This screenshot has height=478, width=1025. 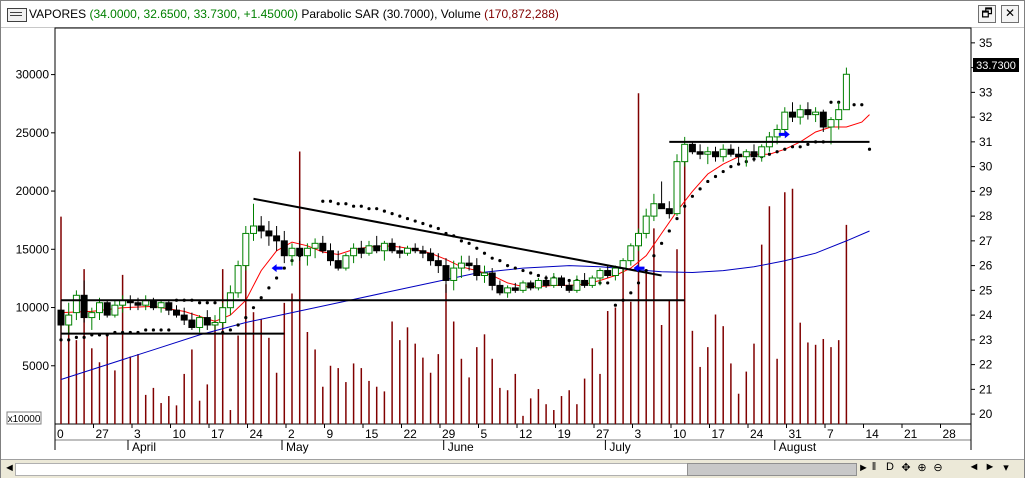 I want to click on date-tick-label: 5, so click(x=484, y=434).